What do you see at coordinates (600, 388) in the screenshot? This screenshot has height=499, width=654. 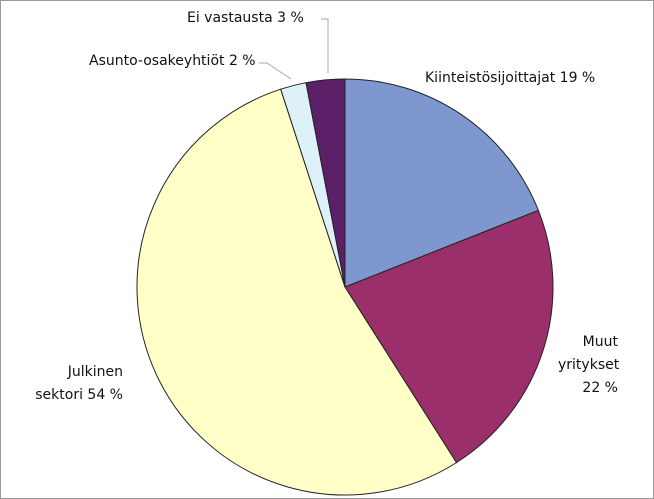 I see `value-label: 22 %` at bounding box center [600, 388].